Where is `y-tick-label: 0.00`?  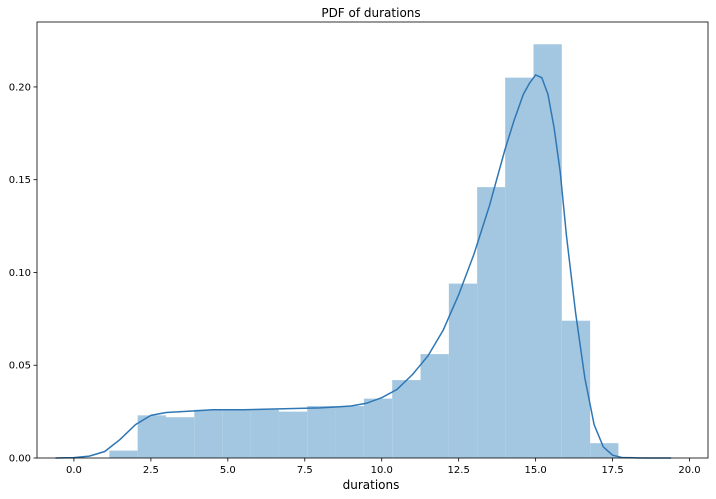 y-tick-label: 0.00 is located at coordinates (20, 459).